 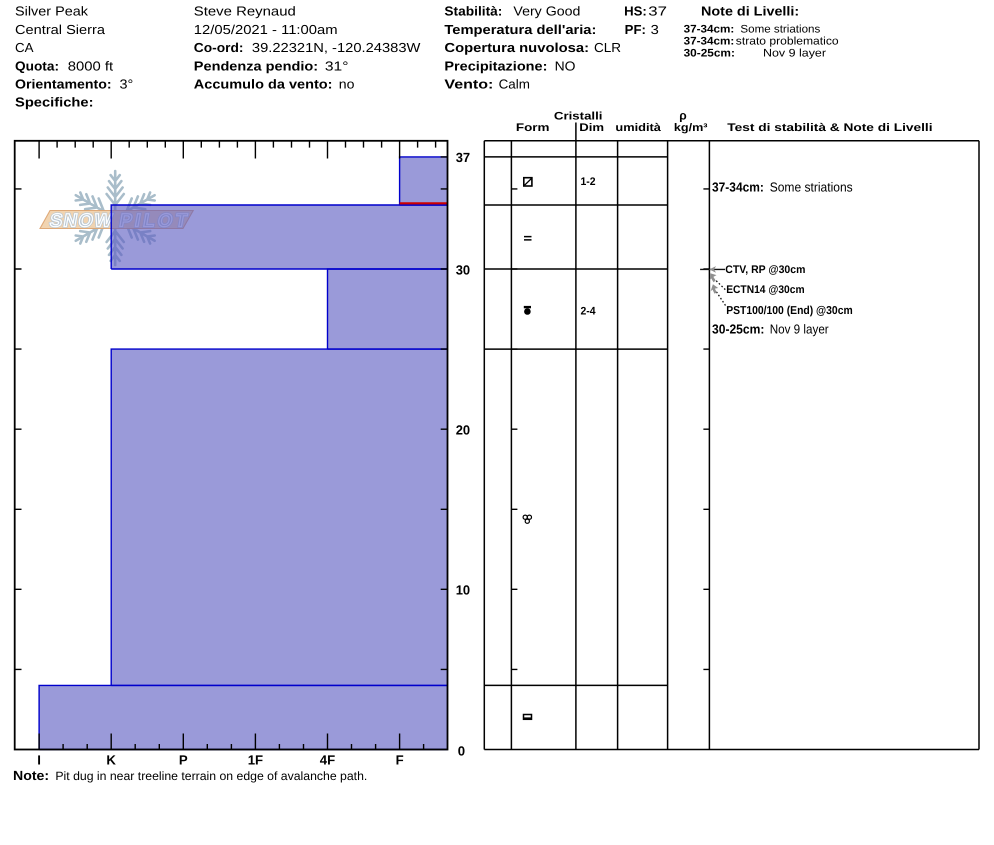 What do you see at coordinates (520, 29) in the screenshot?
I see `svg-text: Temperatura dell'aria:` at bounding box center [520, 29].